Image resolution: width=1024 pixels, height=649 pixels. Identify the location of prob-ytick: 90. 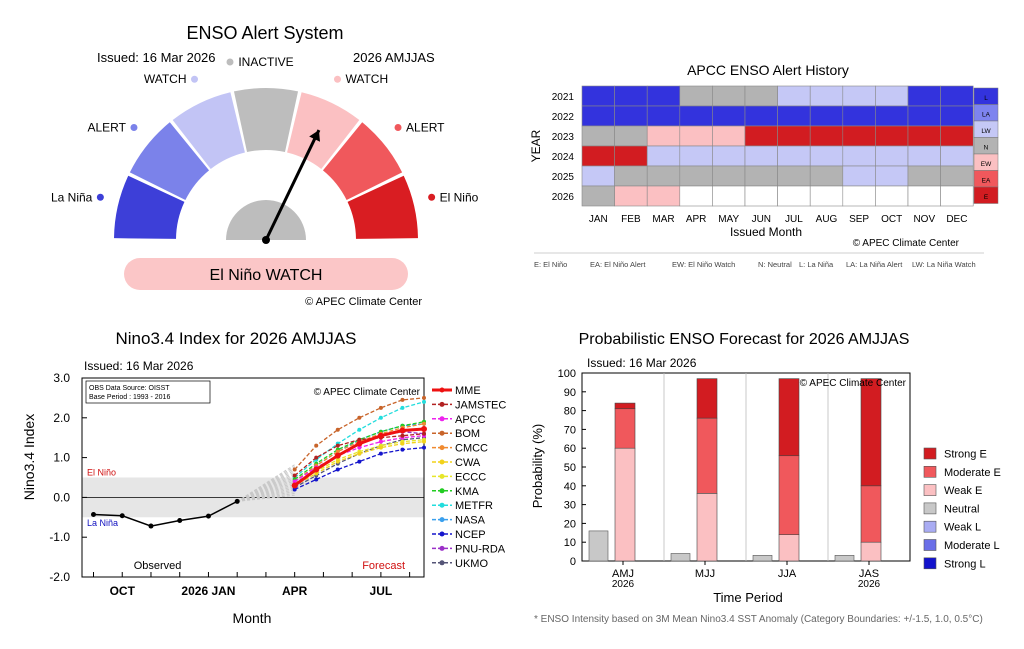
(570, 393).